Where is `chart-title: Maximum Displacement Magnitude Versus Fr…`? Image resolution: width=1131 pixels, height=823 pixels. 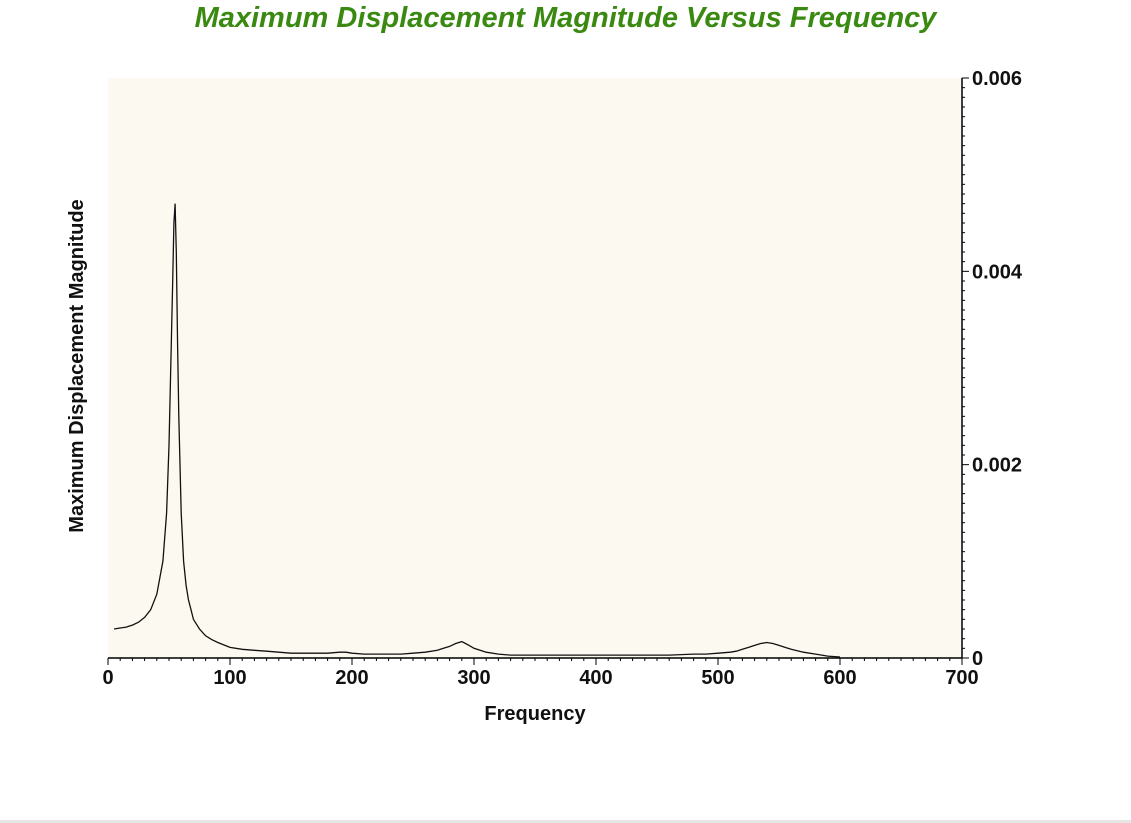
chart-title: Maximum Displacement Magnitude Versus Fr… is located at coordinates (565, 18).